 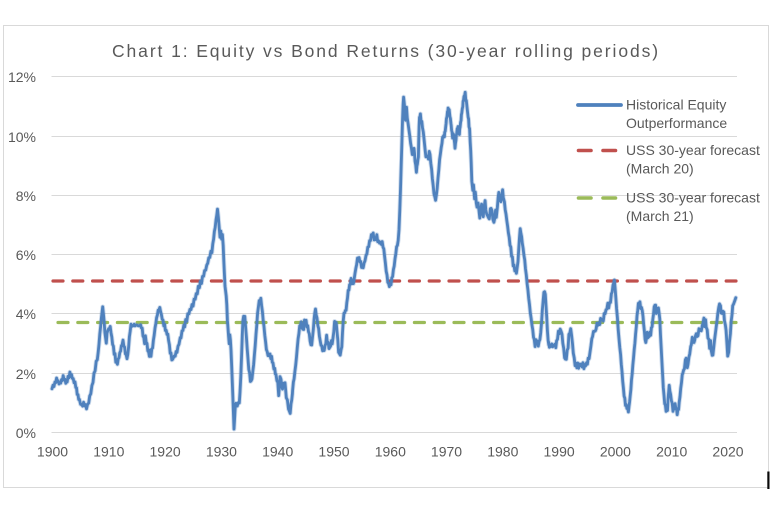 What do you see at coordinates (559, 452) in the screenshot?
I see `svg-text: 1990` at bounding box center [559, 452].